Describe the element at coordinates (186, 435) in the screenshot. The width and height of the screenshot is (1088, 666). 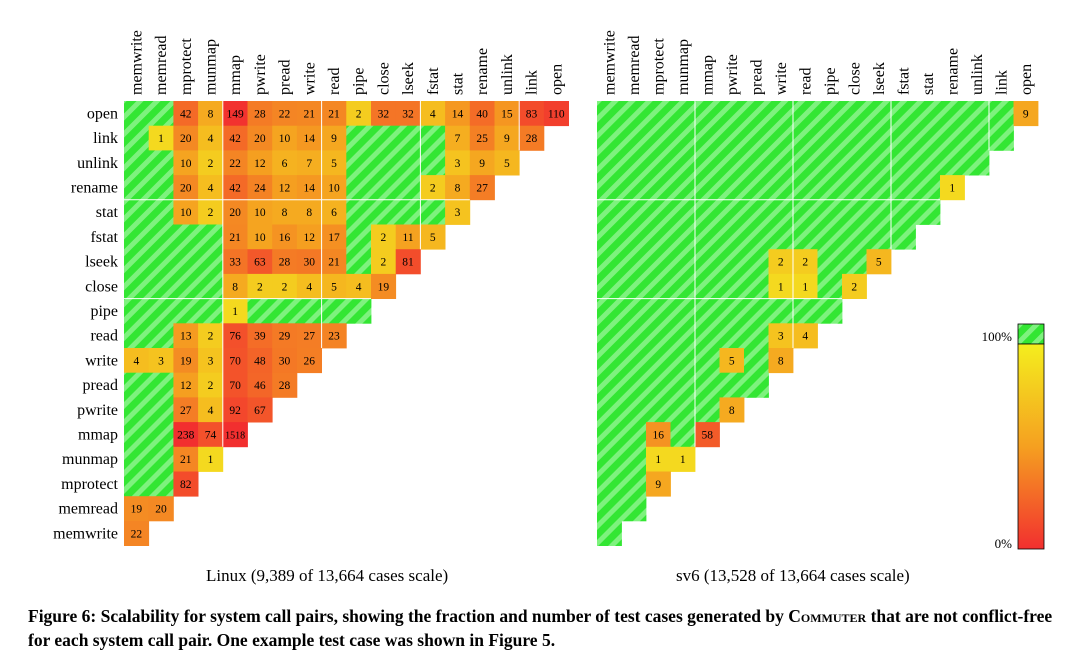
I see `cell-value: 238` at that location.